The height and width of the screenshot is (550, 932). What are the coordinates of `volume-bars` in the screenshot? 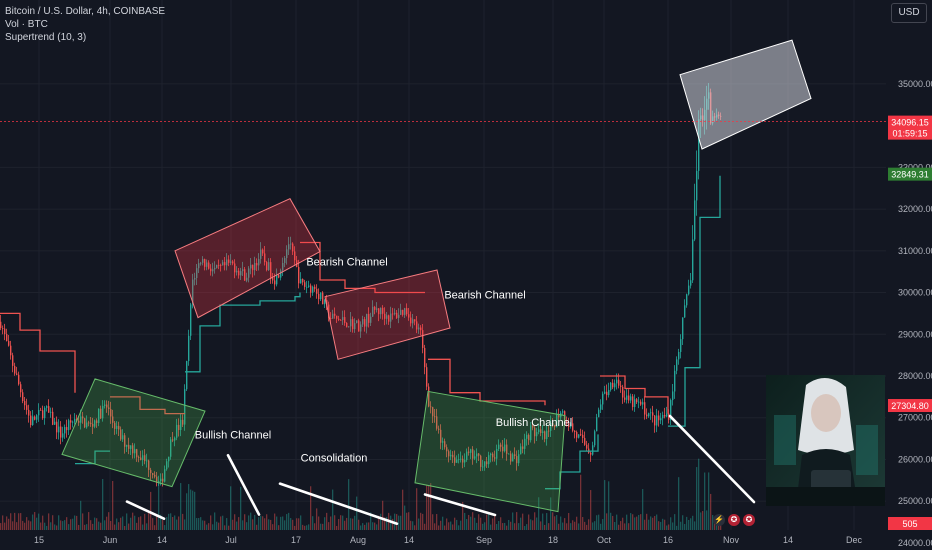 It's located at (361, 494).